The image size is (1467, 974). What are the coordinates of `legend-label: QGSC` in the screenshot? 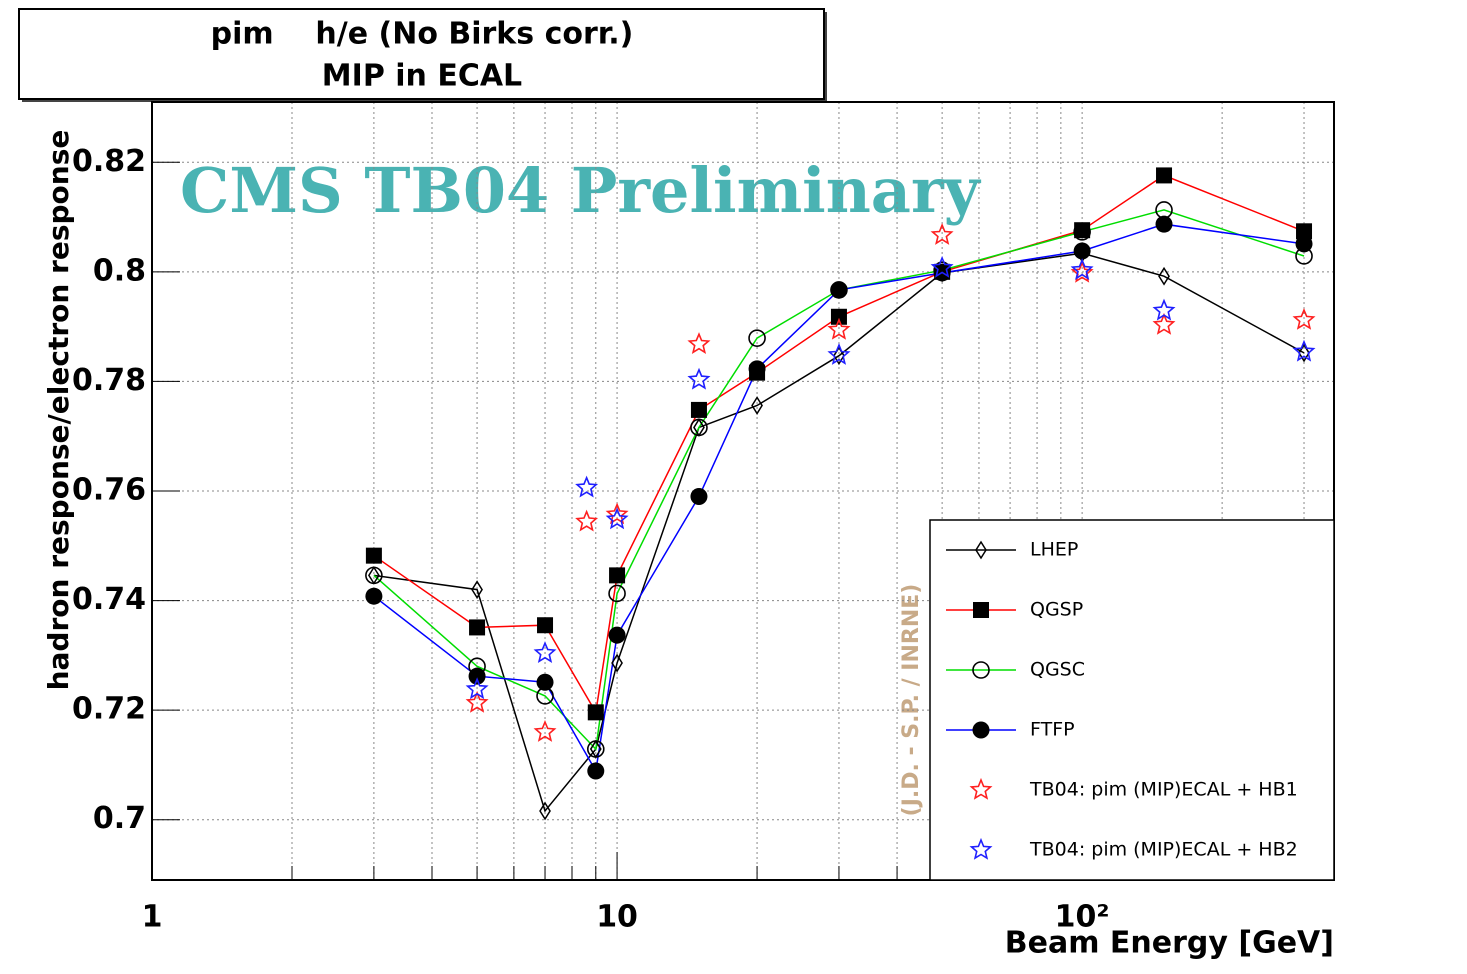 It's located at (1057, 670).